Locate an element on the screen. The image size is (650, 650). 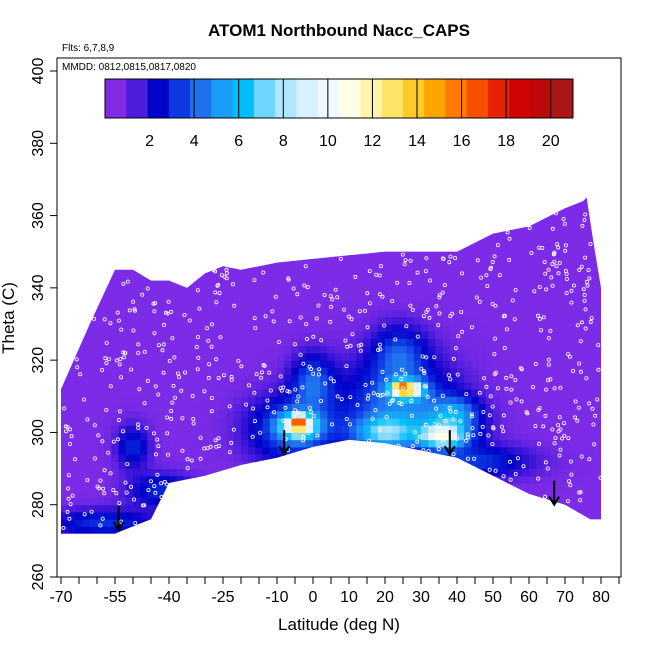
colorbar-tick-label: 6 is located at coordinates (238, 141).